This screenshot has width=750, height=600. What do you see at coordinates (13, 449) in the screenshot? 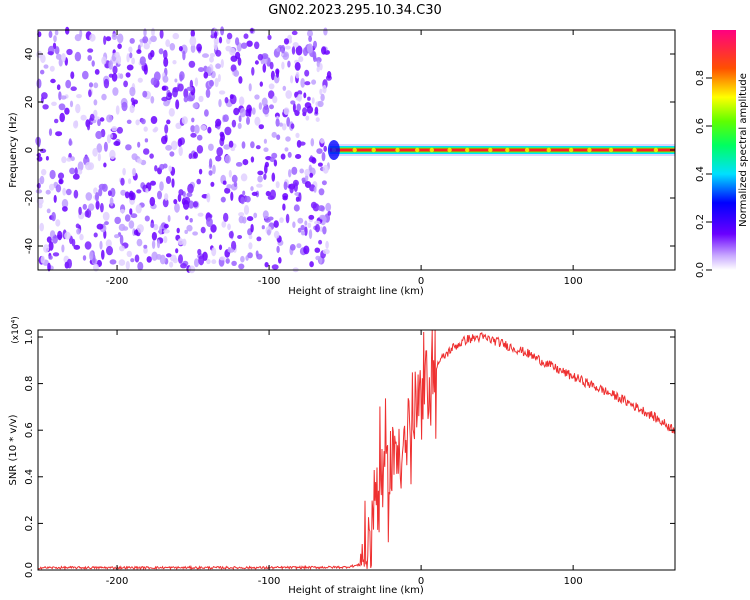
I see `snr-y-axis-label: SNR (10 * v/v)` at bounding box center [13, 449].